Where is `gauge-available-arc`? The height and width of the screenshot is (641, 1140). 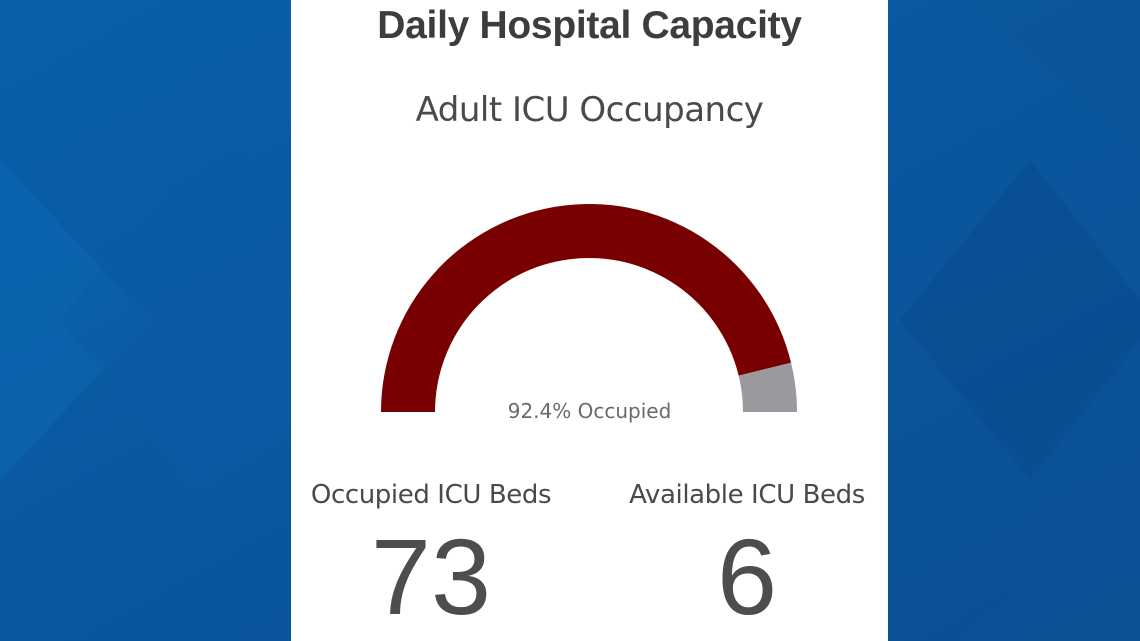
gauge-available-arc is located at coordinates (767, 387).